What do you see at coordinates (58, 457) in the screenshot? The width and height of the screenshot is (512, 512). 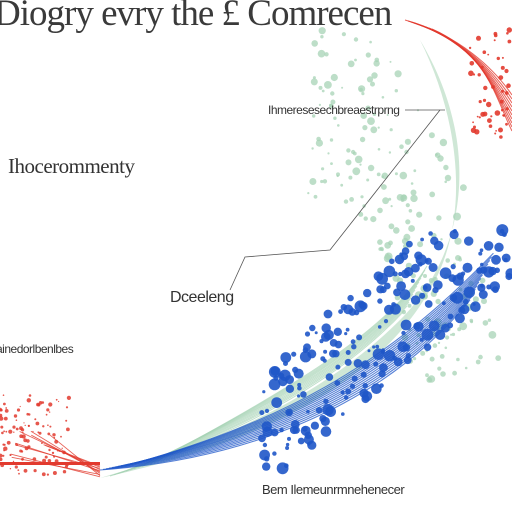 I see `red-line` at bounding box center [58, 457].